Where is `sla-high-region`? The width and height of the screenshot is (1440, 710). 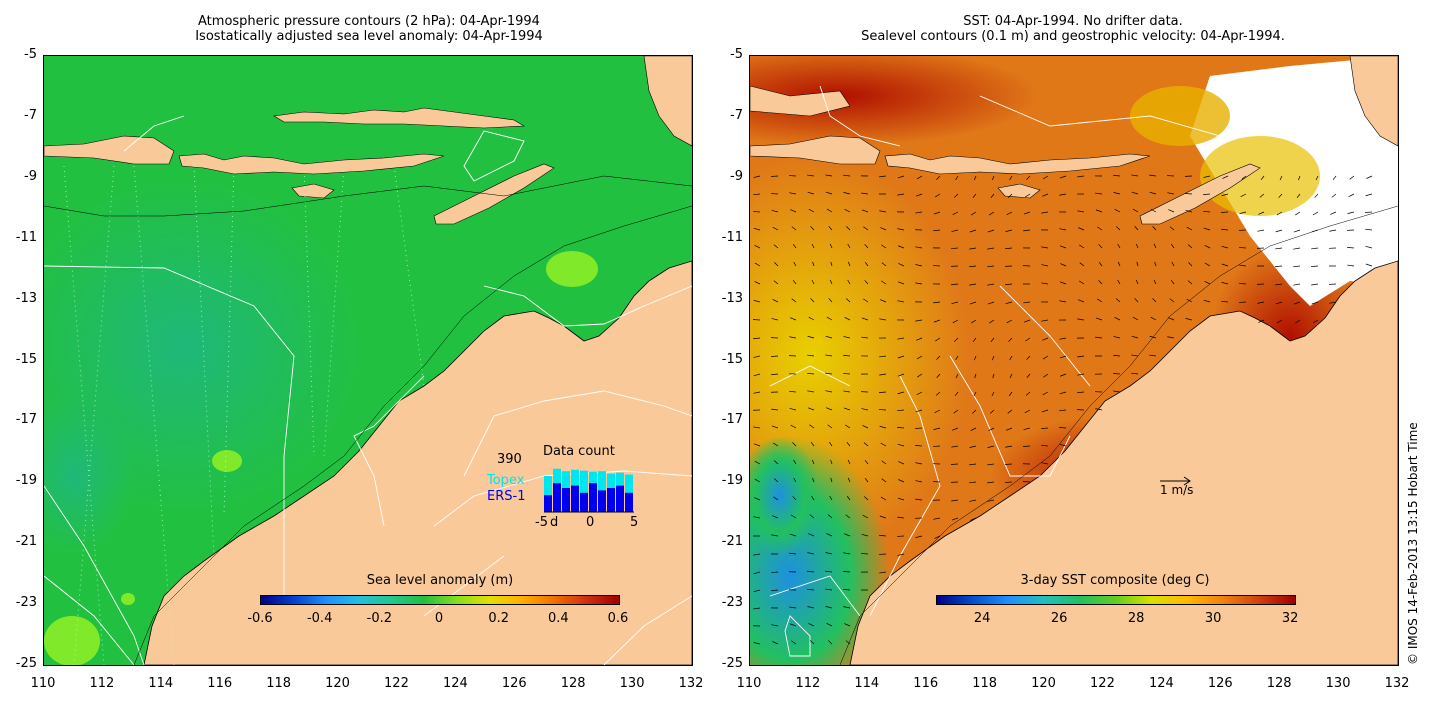
sla-high-region is located at coordinates (72, 640).